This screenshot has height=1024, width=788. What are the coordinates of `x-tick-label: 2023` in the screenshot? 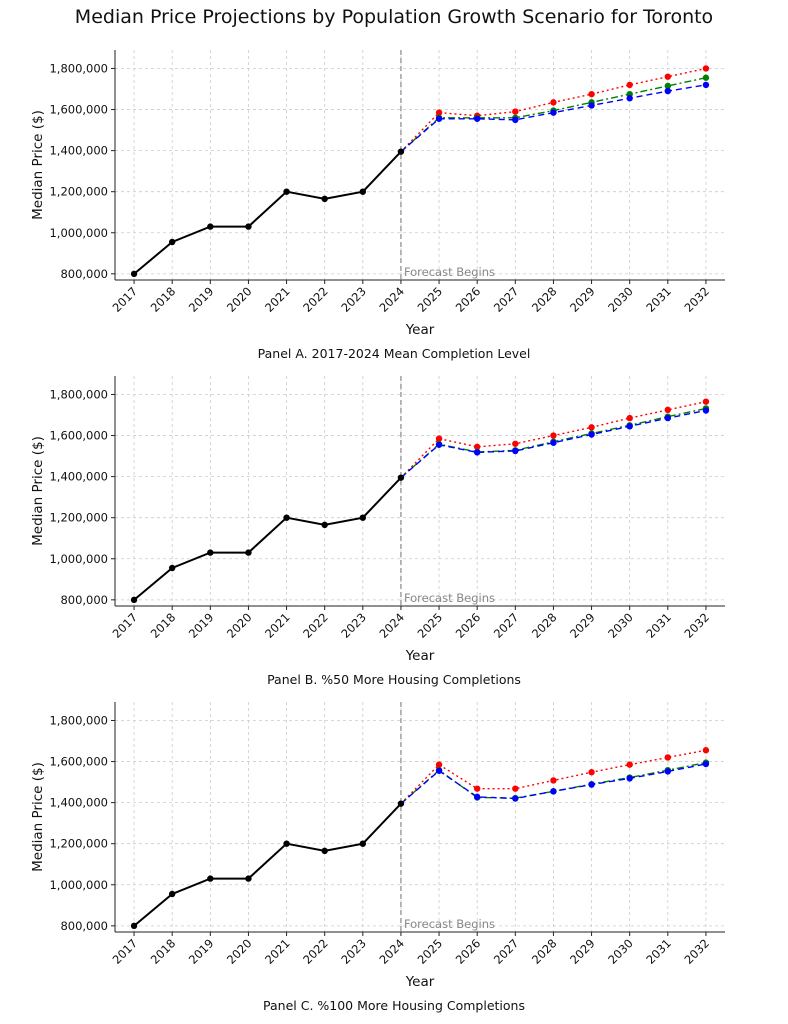 It's located at (353, 299).